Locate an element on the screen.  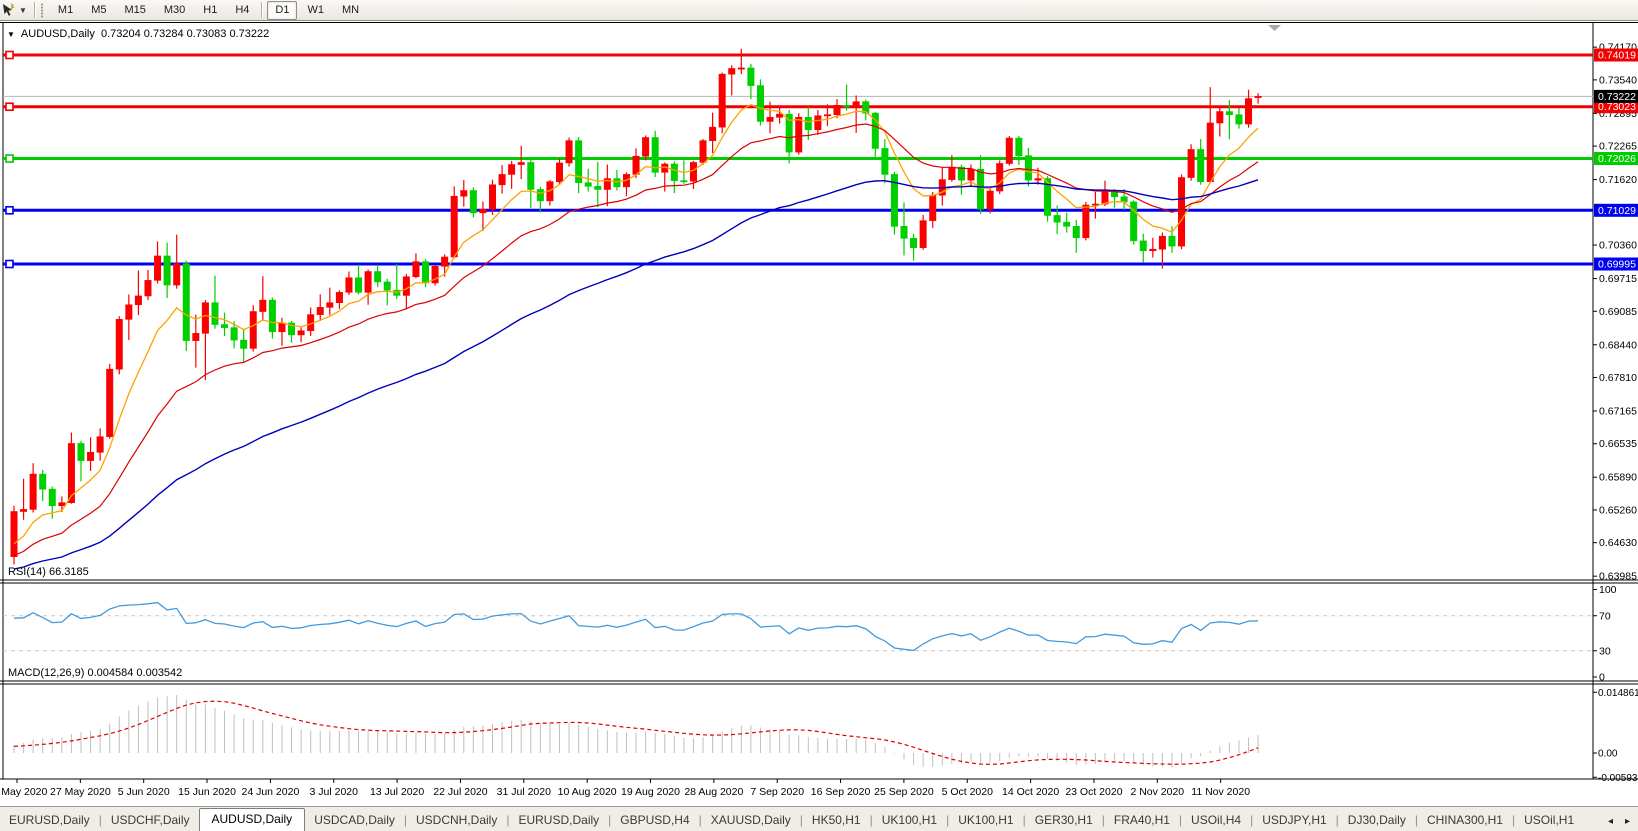
macd-signal-line is located at coordinates (636, 733).